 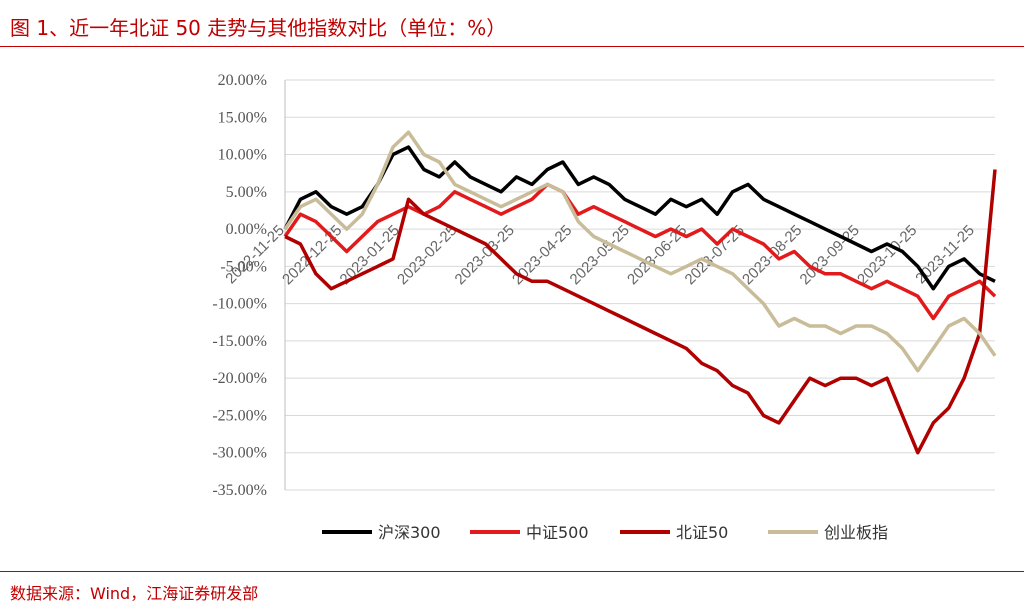 I want to click on y-tick-label: -15.00%, so click(x=239, y=341).